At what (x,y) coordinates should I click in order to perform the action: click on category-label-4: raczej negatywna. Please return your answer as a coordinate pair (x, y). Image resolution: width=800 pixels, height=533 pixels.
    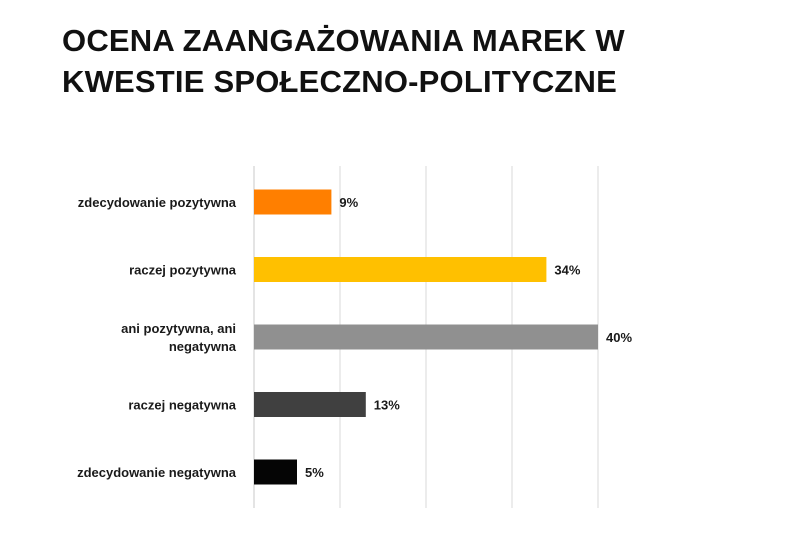
    Looking at the image, I should click on (182, 405).